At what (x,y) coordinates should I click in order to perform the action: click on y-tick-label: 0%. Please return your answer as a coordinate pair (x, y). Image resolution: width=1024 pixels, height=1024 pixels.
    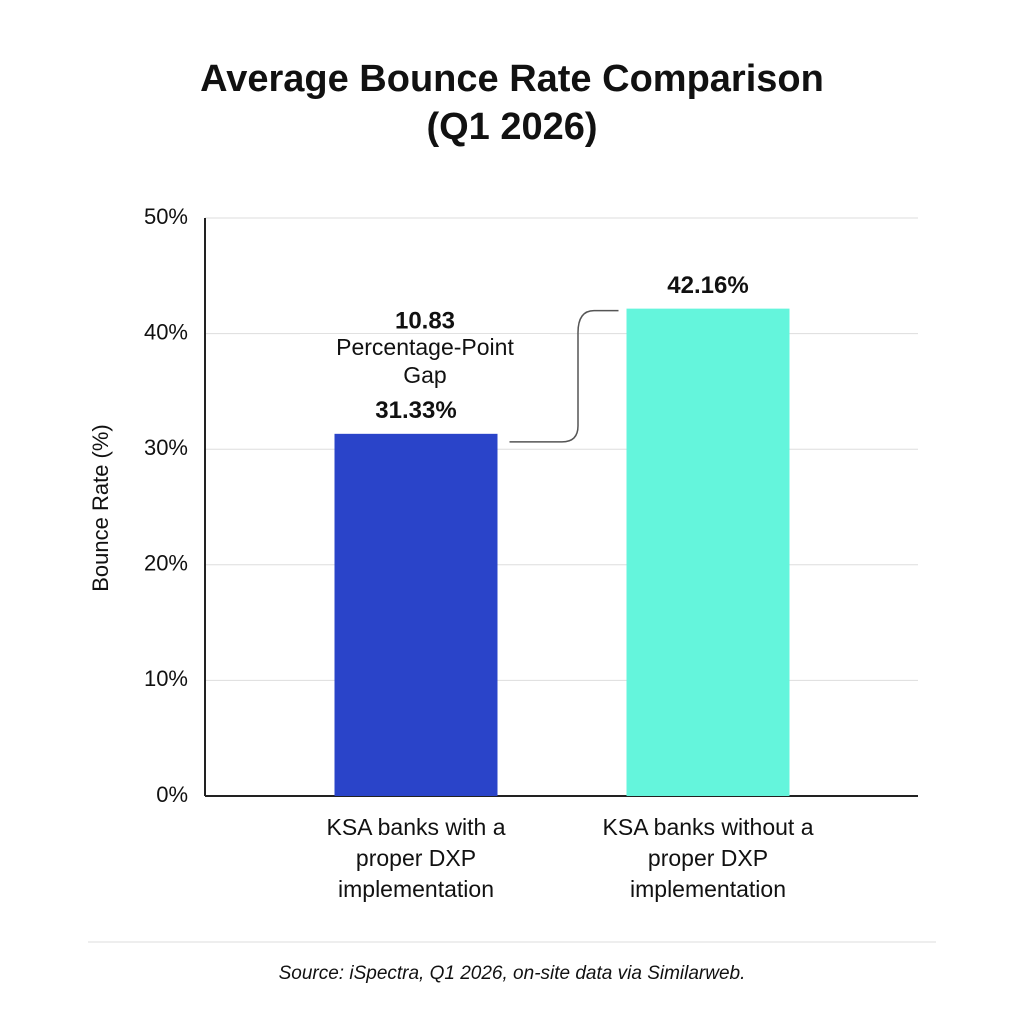
    Looking at the image, I should click on (172, 794).